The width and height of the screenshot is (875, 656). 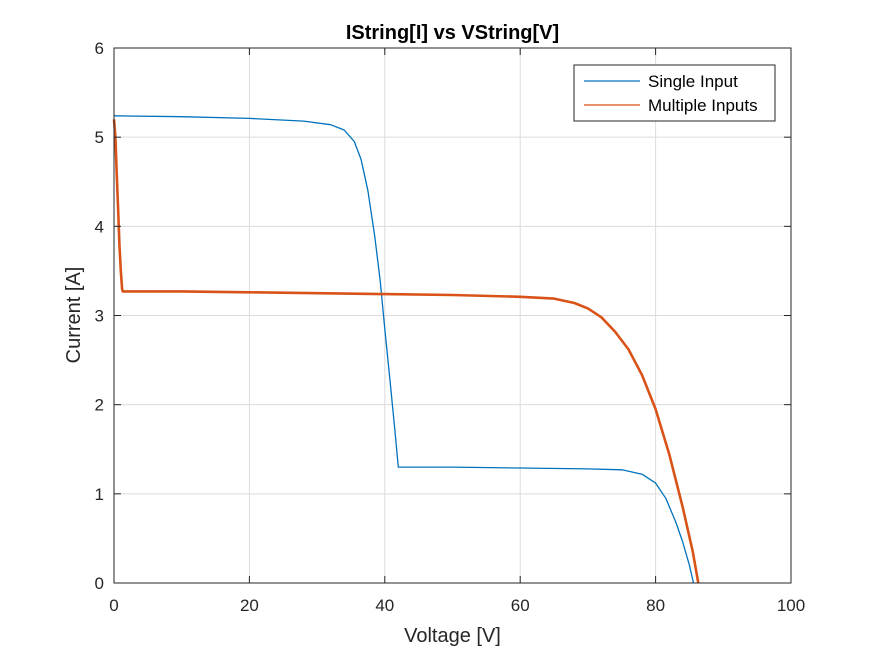 What do you see at coordinates (703, 105) in the screenshot?
I see `legend-label-multiple-inputs: Multiple Inputs` at bounding box center [703, 105].